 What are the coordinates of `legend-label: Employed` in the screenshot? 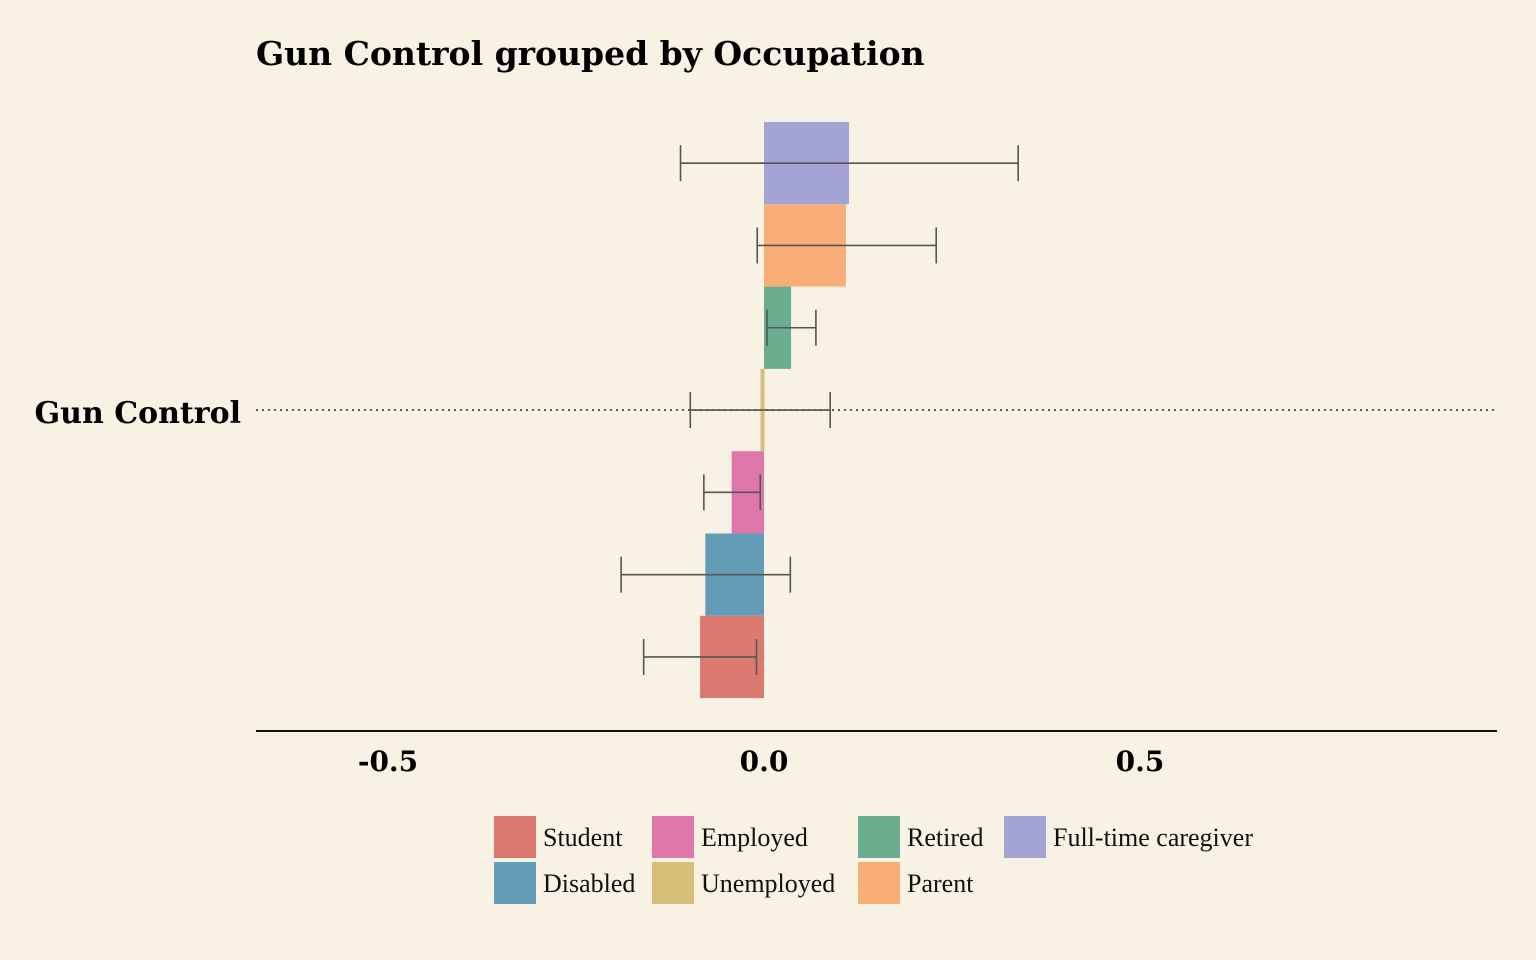 It's located at (754, 837).